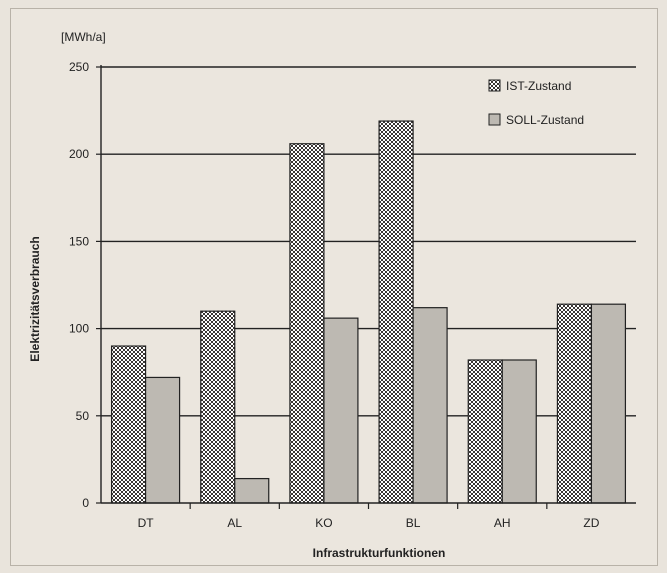 The height and width of the screenshot is (573, 667). I want to click on x-tick-label: AH, so click(502, 523).